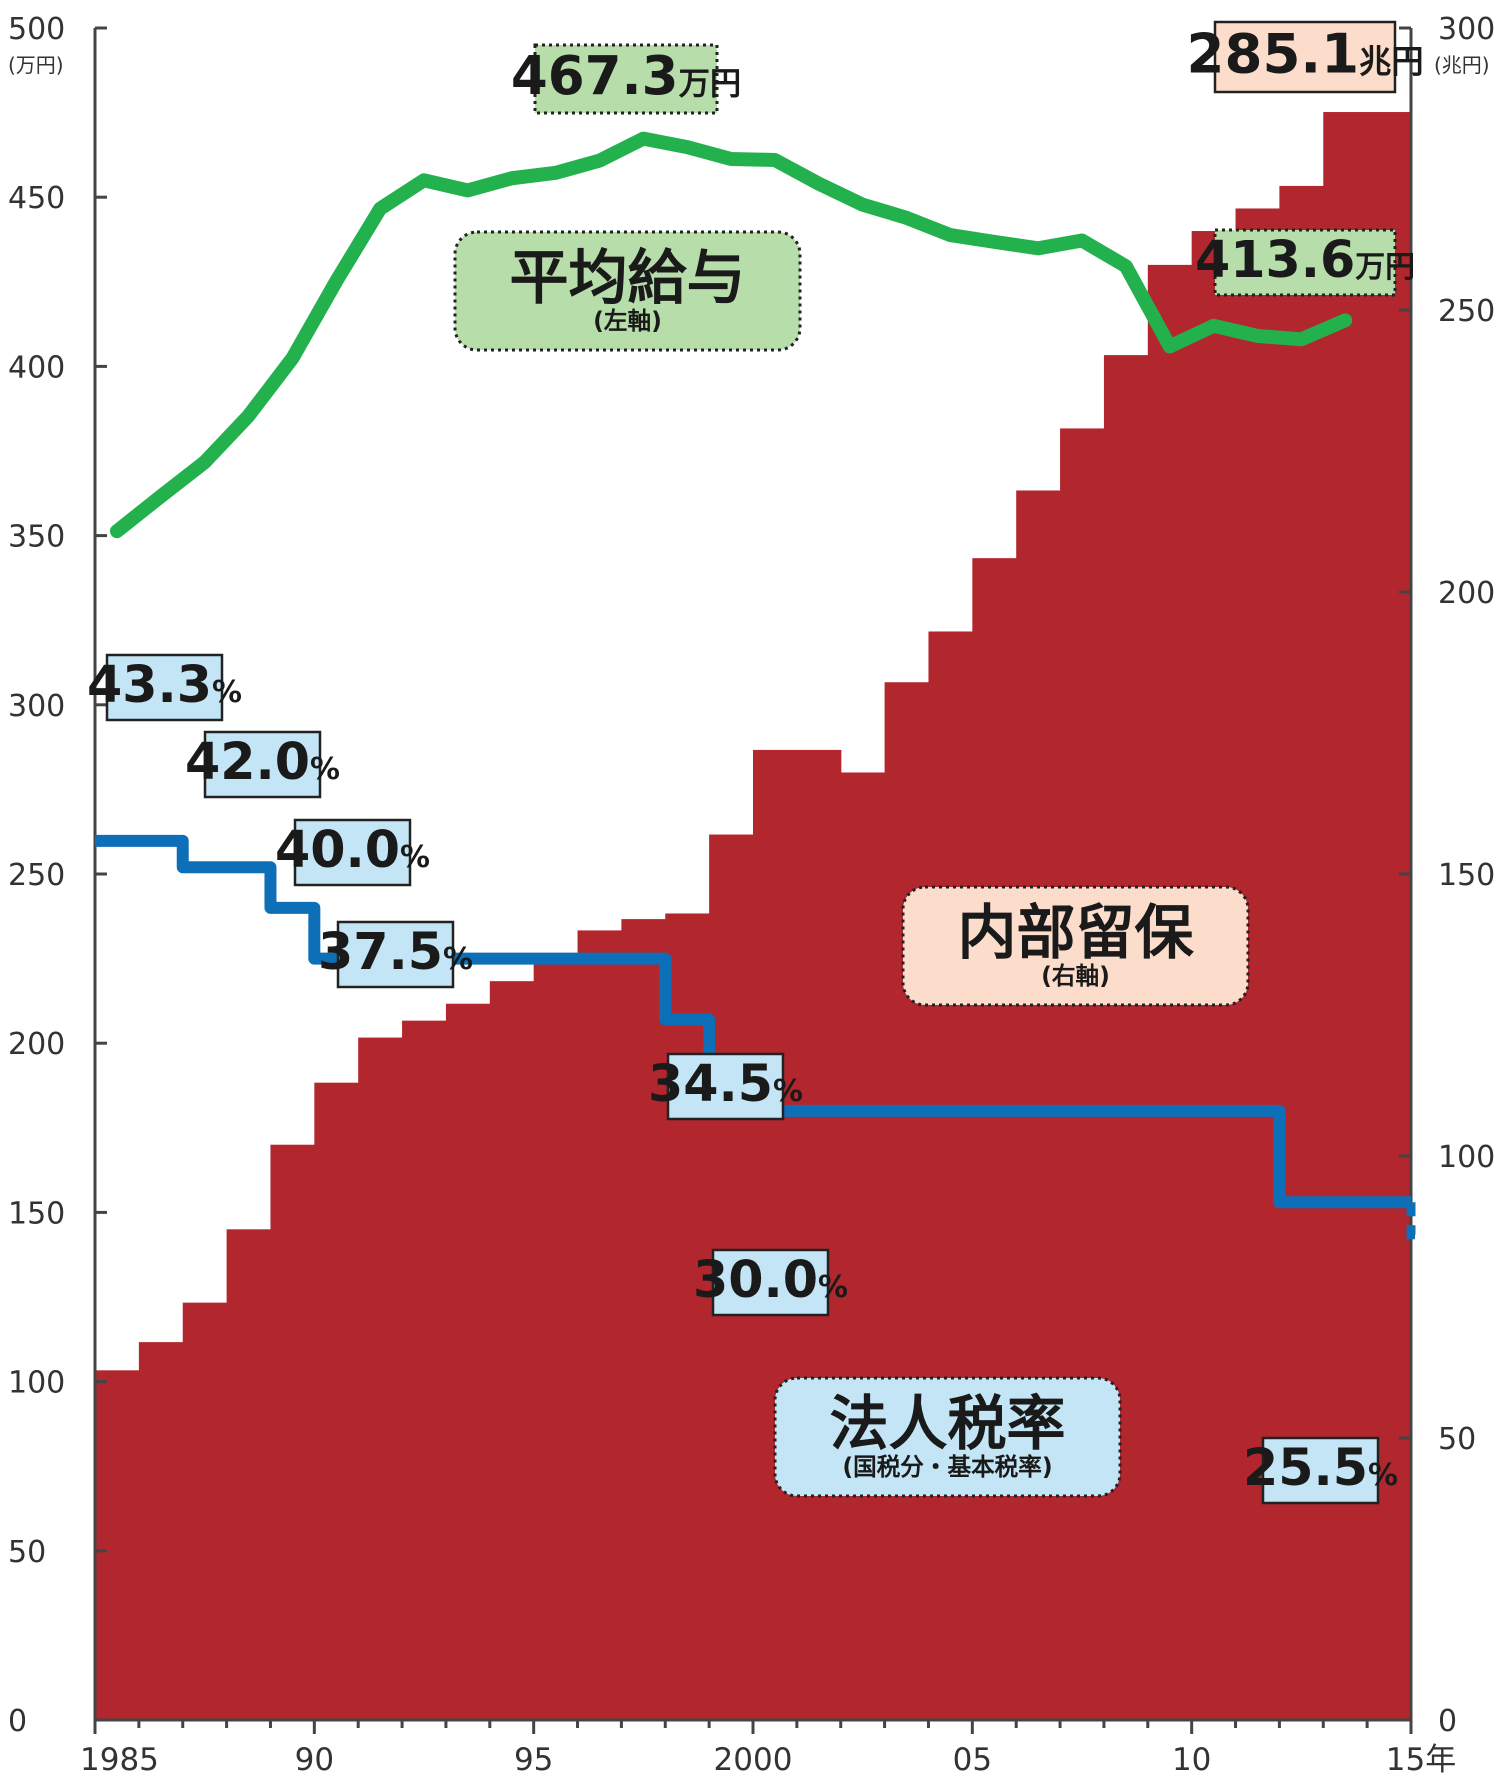 Image resolution: width=1506 pixels, height=1781 pixels. Describe the element at coordinates (1466, 29) in the screenshot. I see `right-tick-label: 300` at that location.